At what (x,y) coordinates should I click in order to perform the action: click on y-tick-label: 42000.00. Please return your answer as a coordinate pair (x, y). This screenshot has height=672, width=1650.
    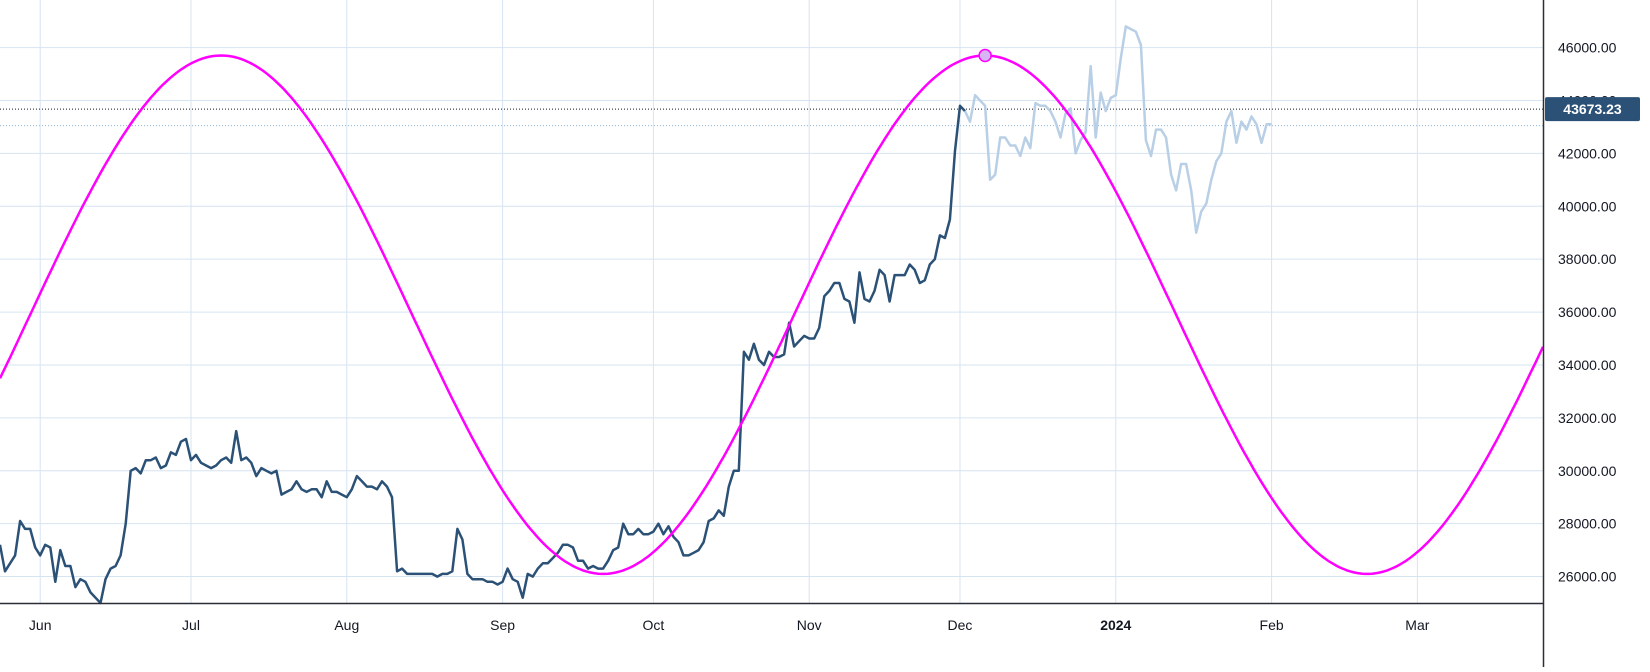
    Looking at the image, I should click on (1587, 153).